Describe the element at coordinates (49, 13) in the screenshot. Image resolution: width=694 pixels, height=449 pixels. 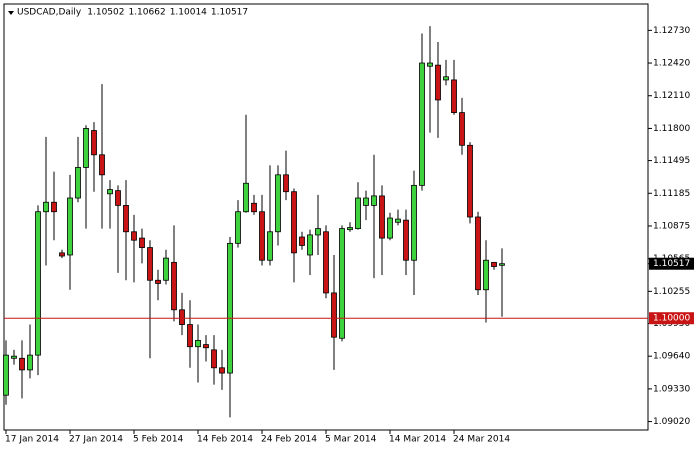
I see `chart-title: USDCAD,Daily` at that location.